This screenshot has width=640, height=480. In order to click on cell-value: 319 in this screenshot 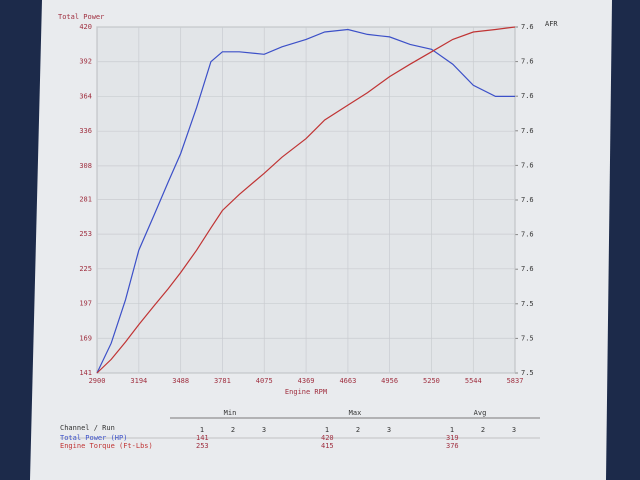, I will do `click(452, 438)`.